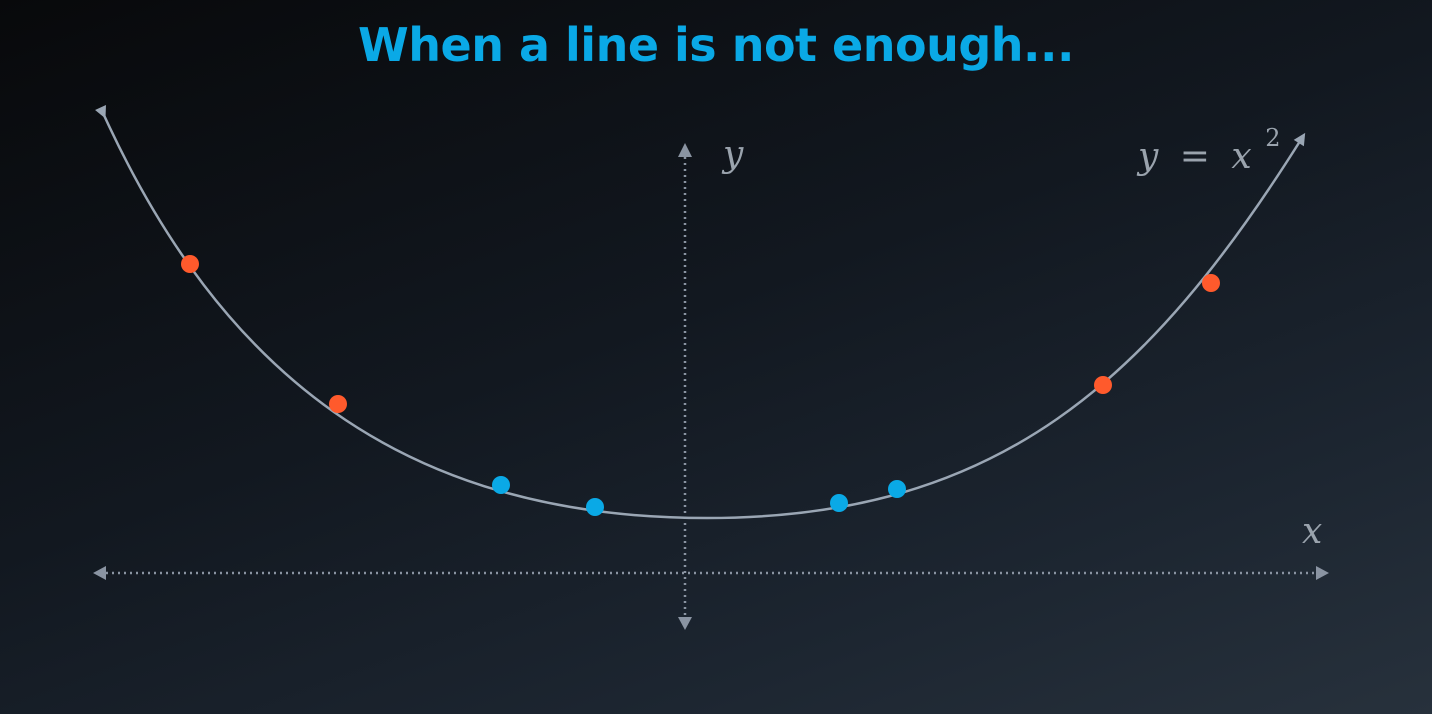  What do you see at coordinates (1322, 573) in the screenshot?
I see `x-axis-right-arrow-icon` at bounding box center [1322, 573].